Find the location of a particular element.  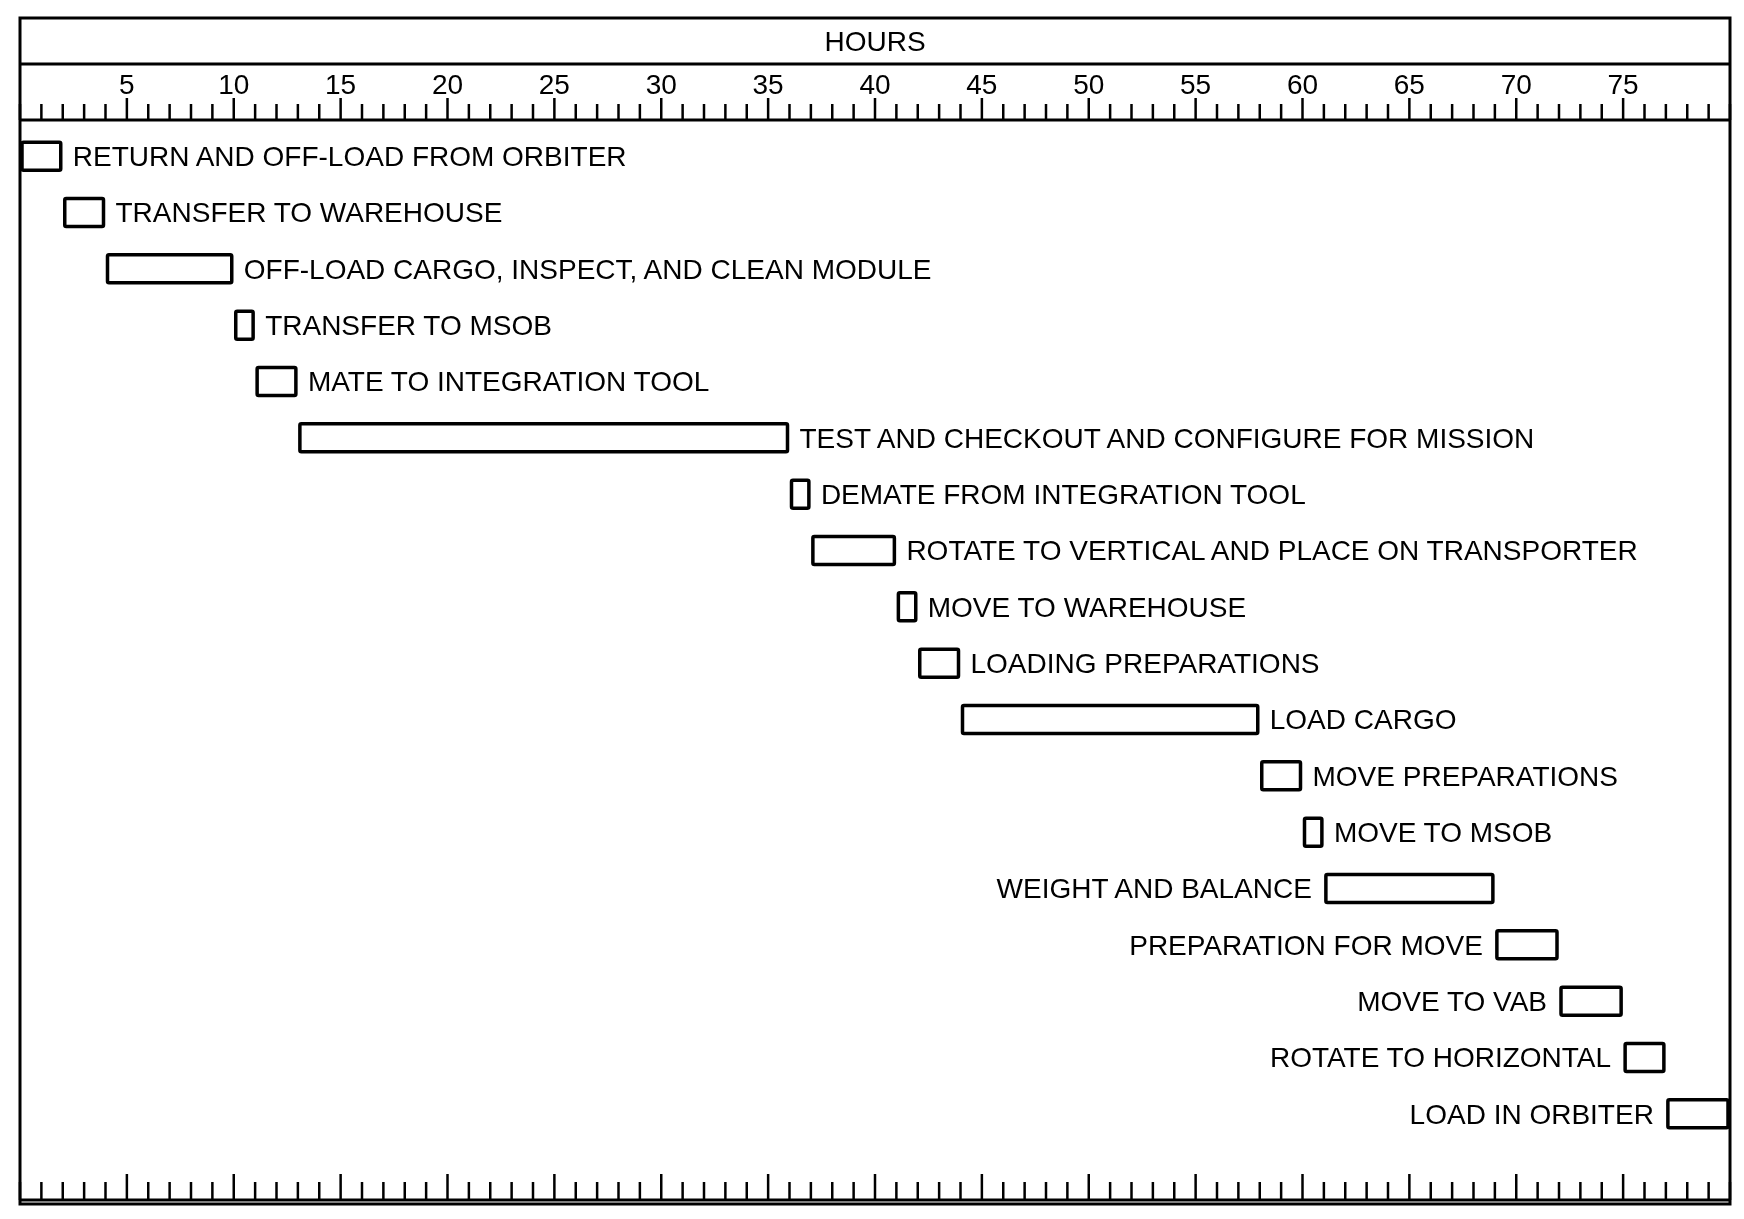

y-tick-label: MOVE TO VAB is located at coordinates (1452, 1001).